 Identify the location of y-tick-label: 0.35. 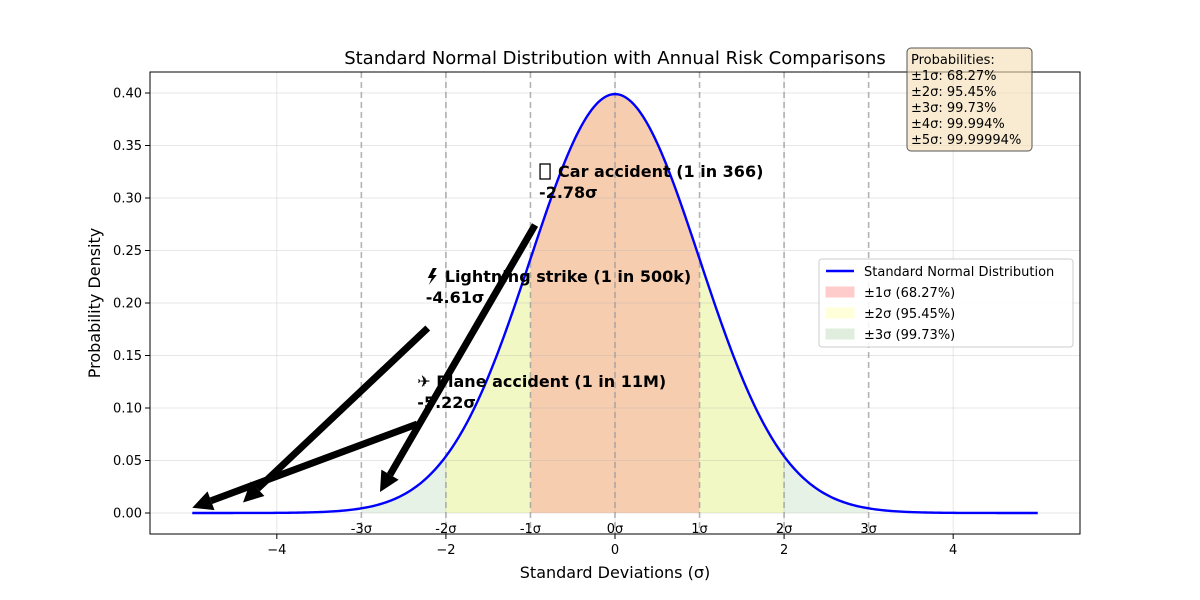
(127, 146).